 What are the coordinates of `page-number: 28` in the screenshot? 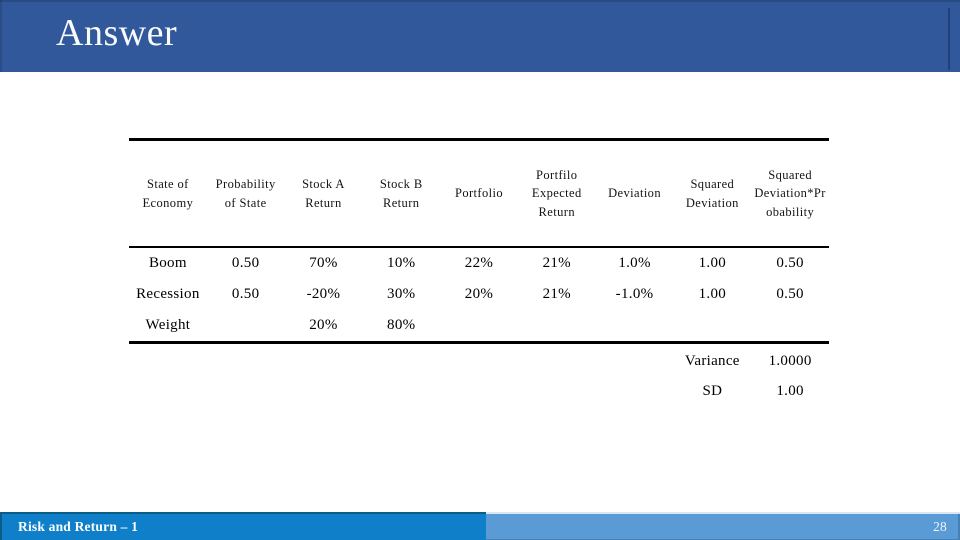 It's located at (940, 526).